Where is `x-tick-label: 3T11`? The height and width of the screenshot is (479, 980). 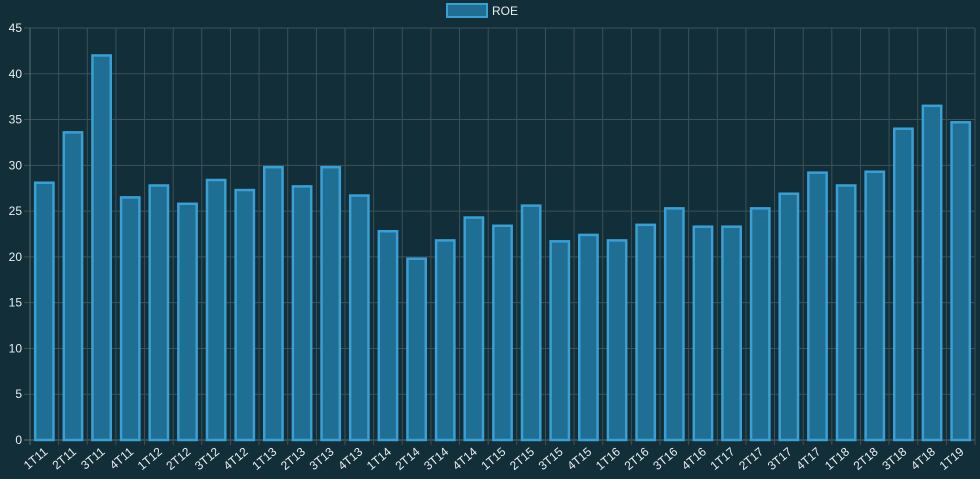 x-tick-label: 3T11 is located at coordinates (93, 458).